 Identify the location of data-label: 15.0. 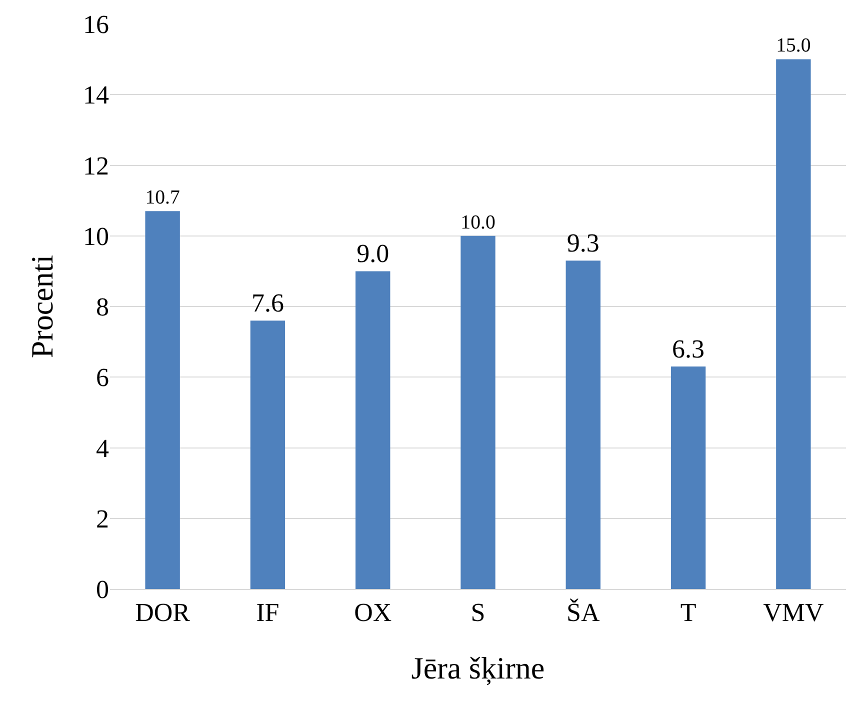
(793, 45).